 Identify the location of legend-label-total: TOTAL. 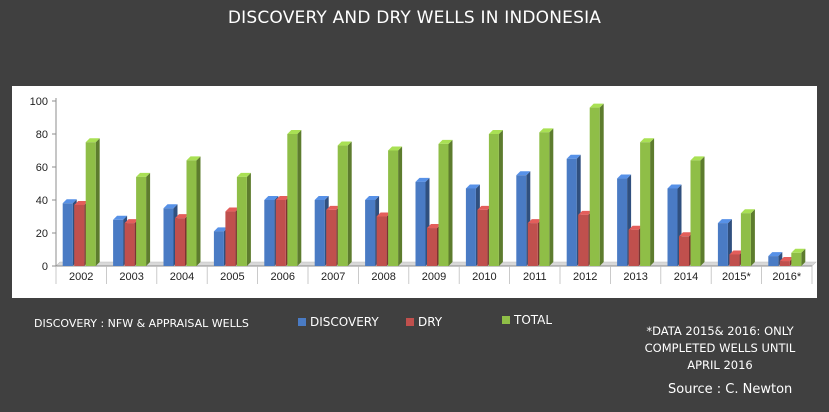
(533, 320).